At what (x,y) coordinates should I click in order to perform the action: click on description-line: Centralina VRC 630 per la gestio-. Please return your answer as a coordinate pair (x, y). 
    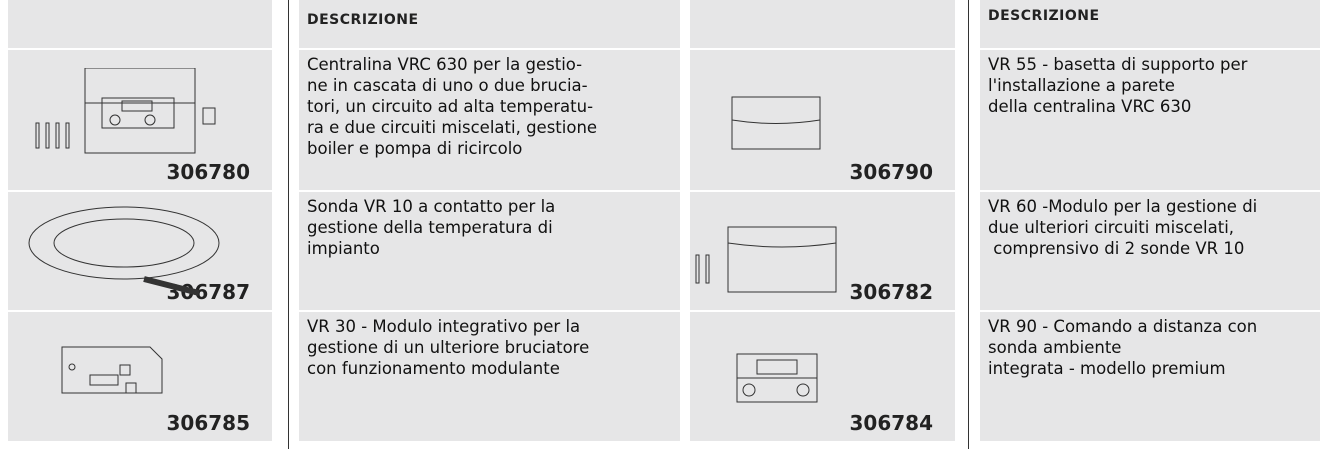
    Looking at the image, I should click on (445, 64).